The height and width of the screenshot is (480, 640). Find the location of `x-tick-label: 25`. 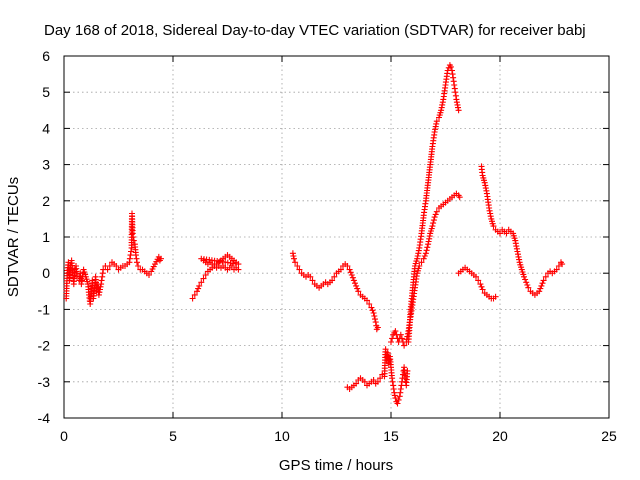

x-tick-label: 25 is located at coordinates (609, 436).